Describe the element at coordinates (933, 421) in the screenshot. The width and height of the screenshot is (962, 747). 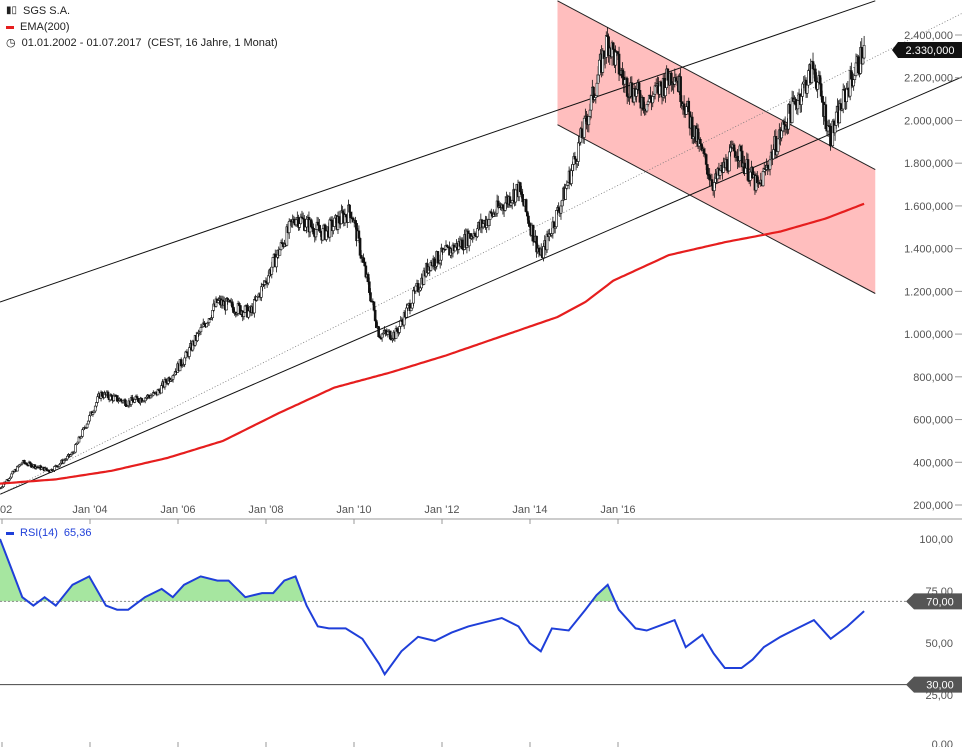
I see `price-tick-label: 600,000` at that location.